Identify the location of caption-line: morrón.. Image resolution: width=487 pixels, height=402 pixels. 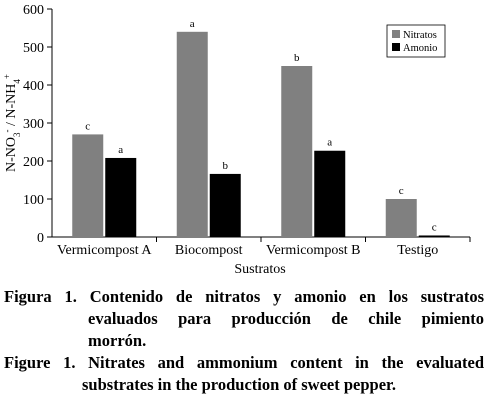
(117, 340).